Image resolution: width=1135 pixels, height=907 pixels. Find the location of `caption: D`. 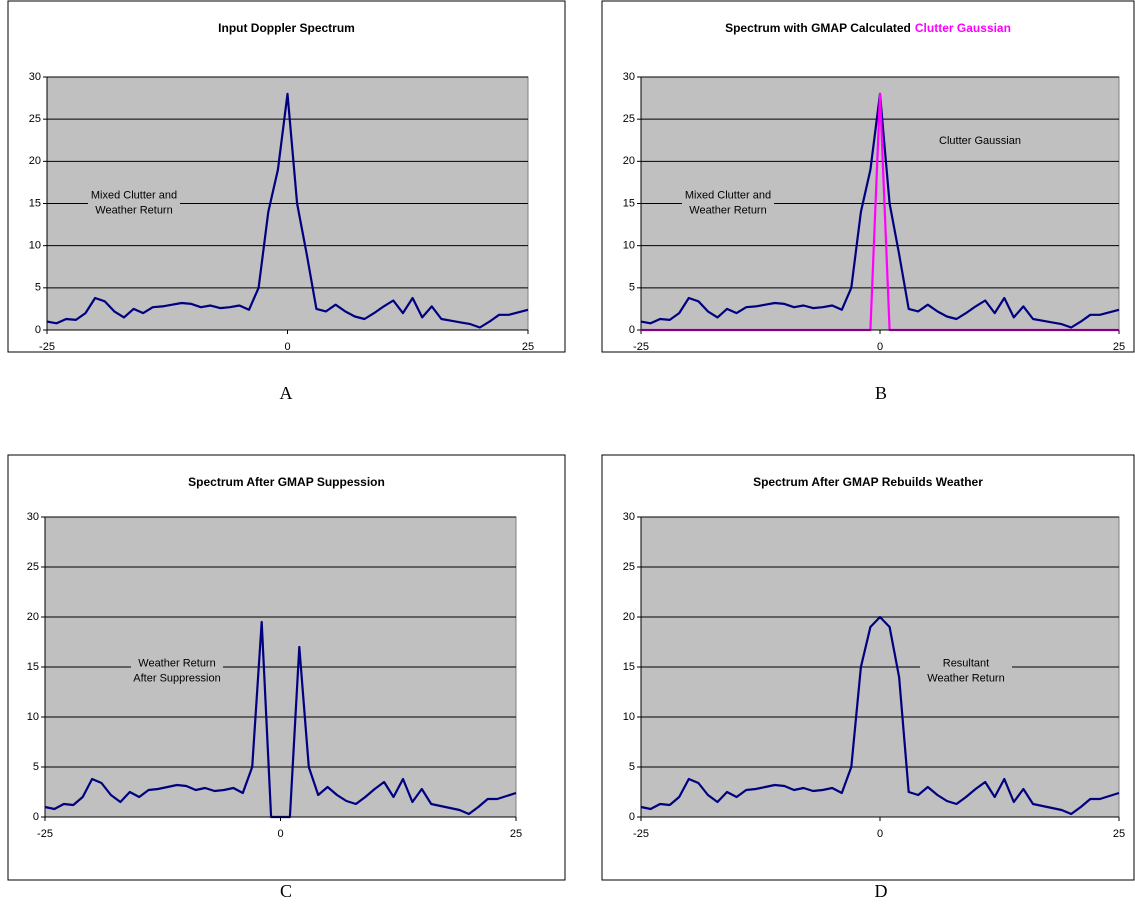

caption: D is located at coordinates (881, 891).